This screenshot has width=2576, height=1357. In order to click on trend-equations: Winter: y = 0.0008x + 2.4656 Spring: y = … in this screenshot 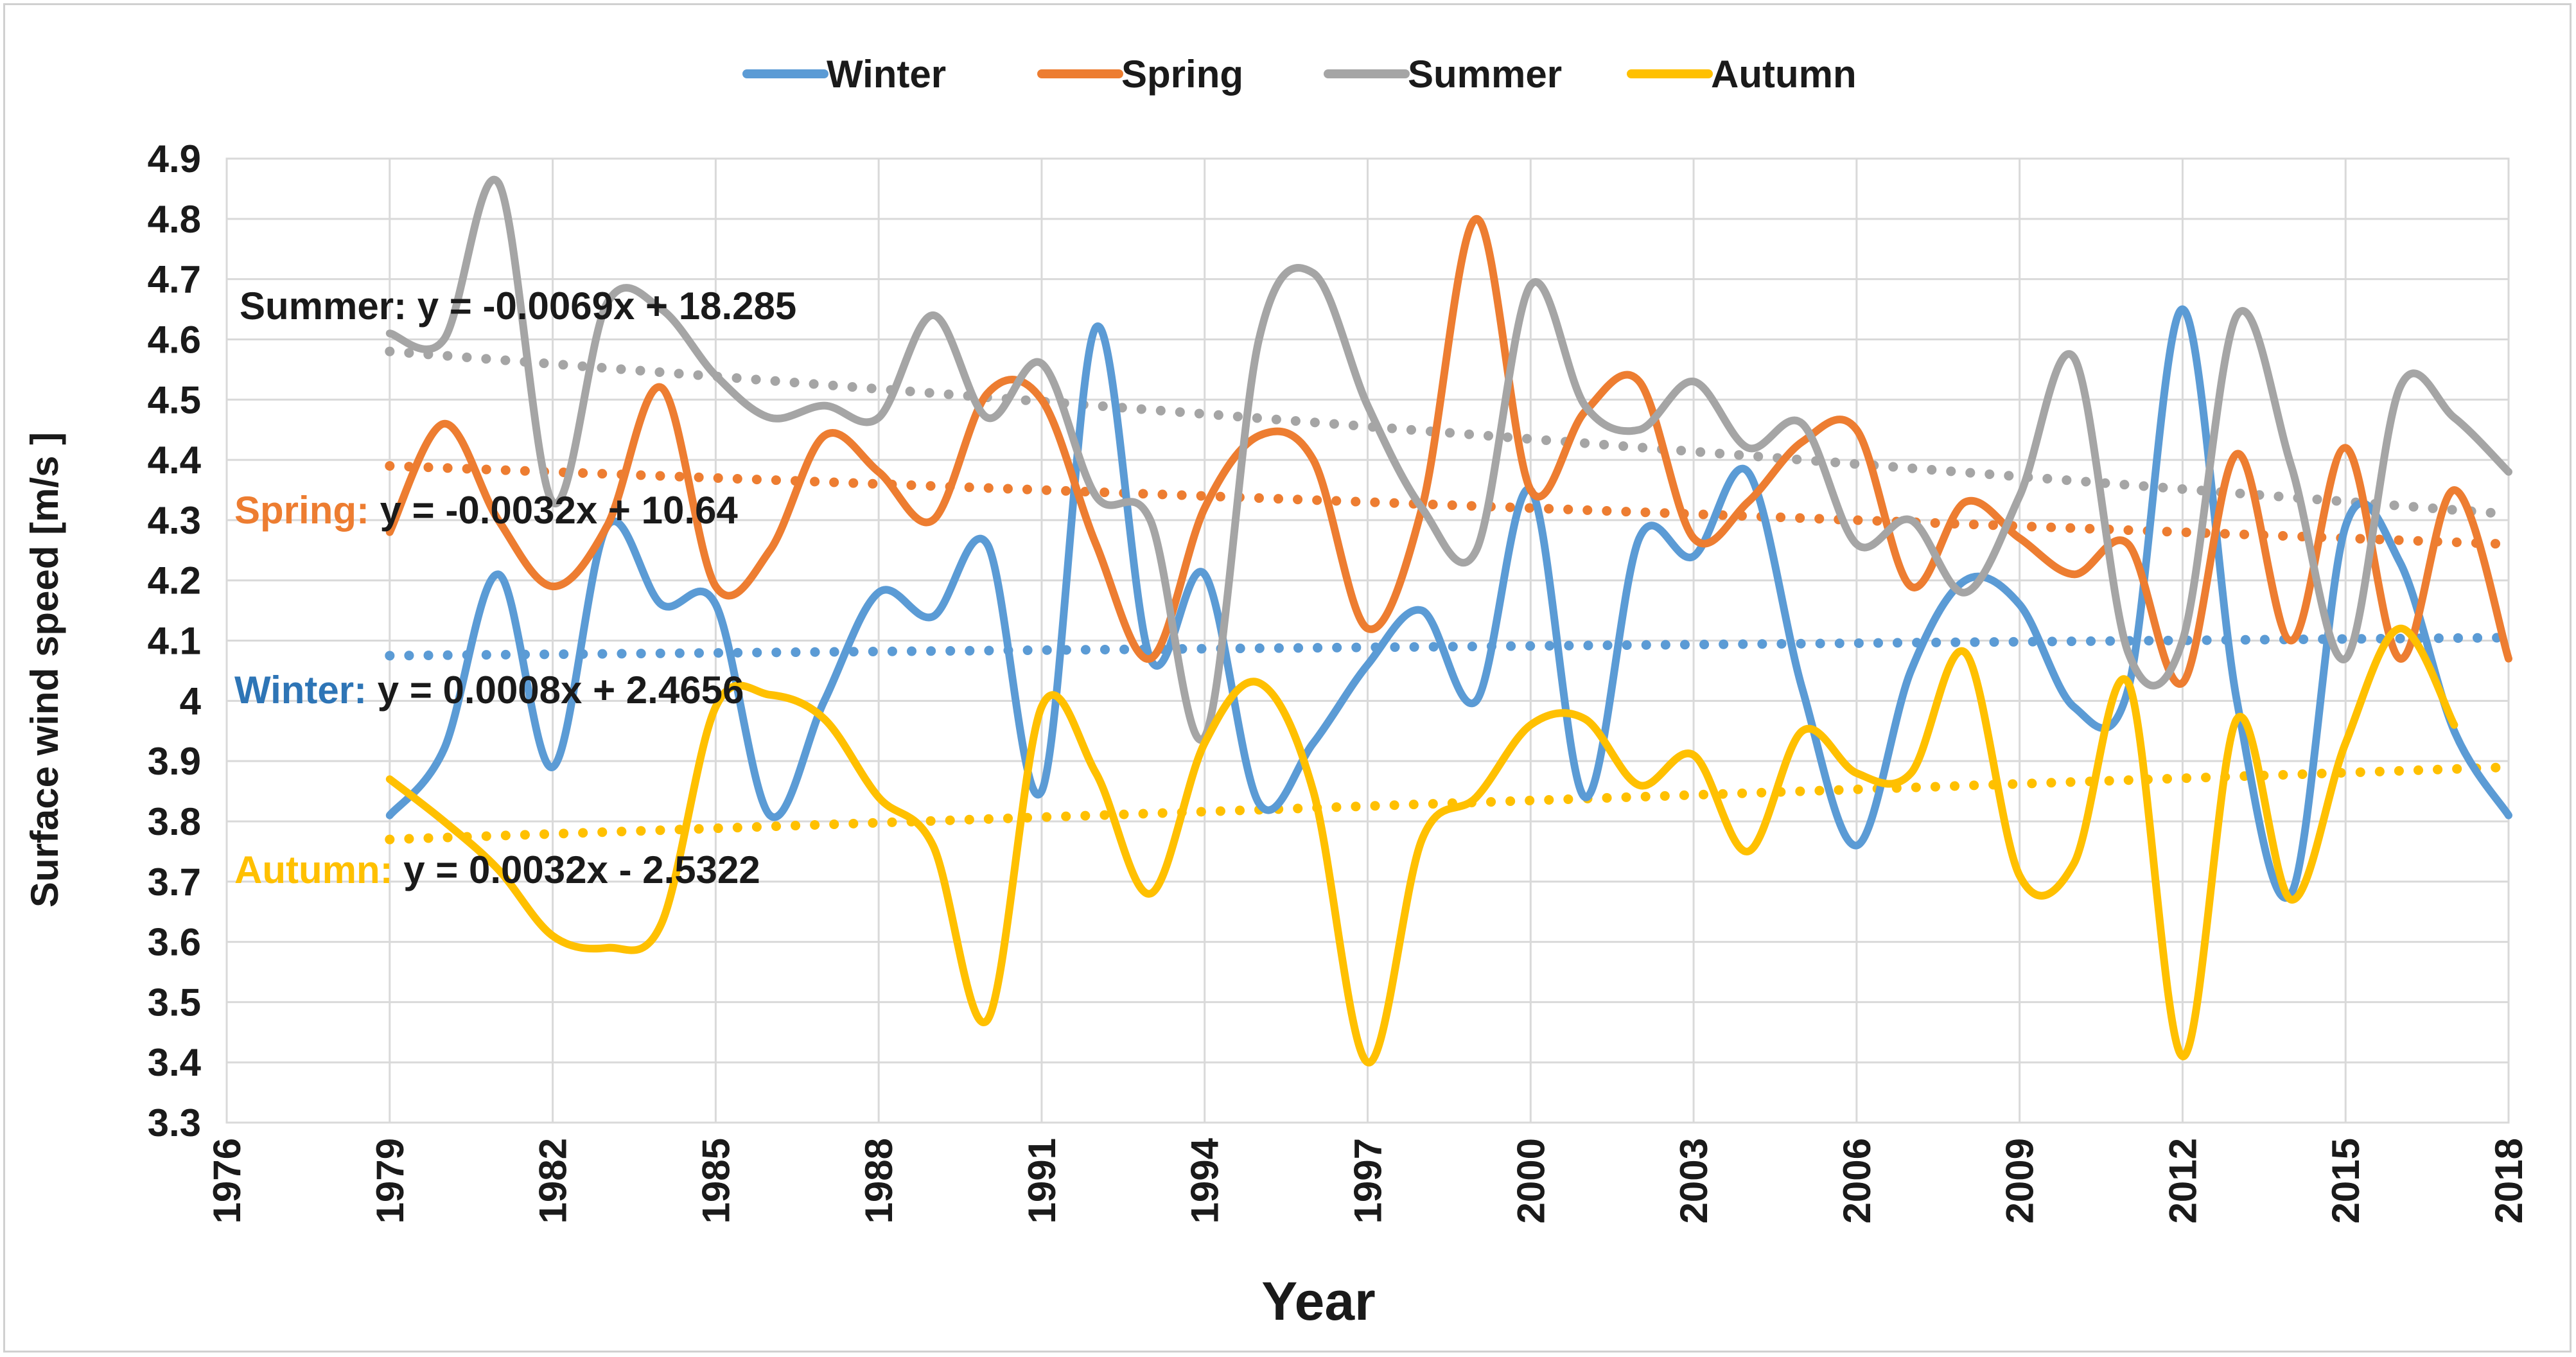, I will do `click(515, 588)`.